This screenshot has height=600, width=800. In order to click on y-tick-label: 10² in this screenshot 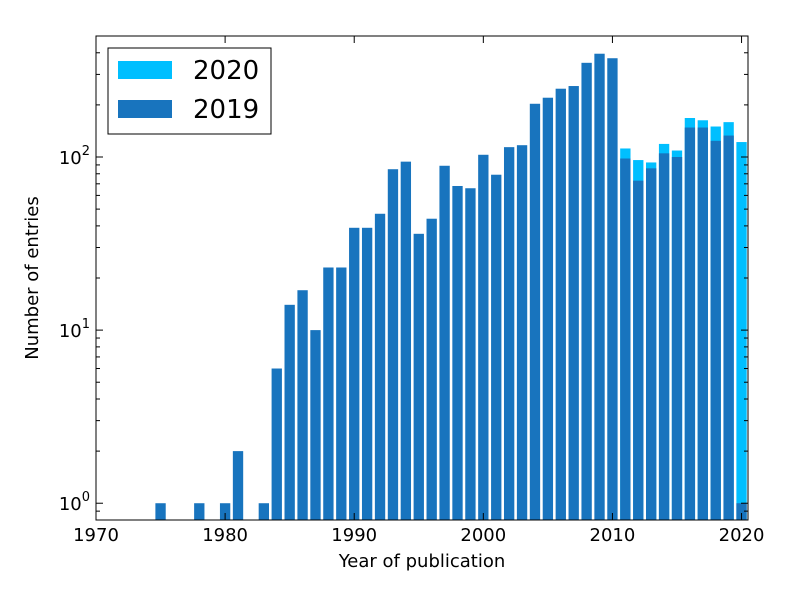, I will do `click(74, 156)`.